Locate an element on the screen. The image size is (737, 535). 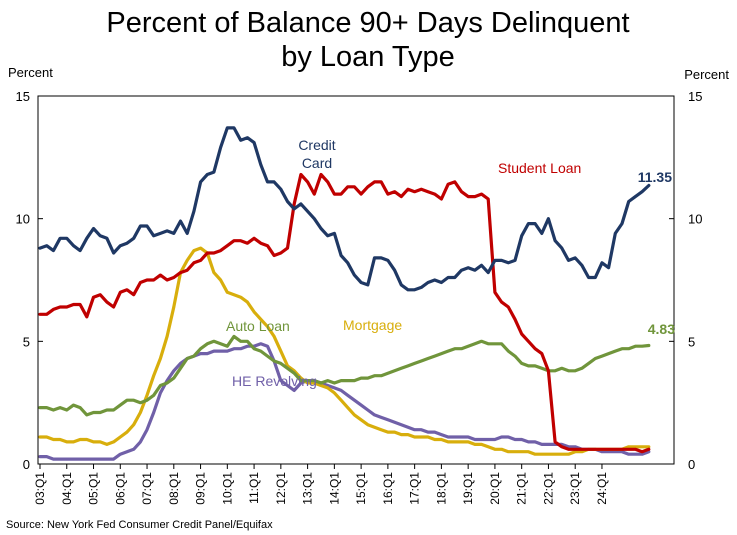
y-axis-unit-left: Percent is located at coordinates (30, 72).